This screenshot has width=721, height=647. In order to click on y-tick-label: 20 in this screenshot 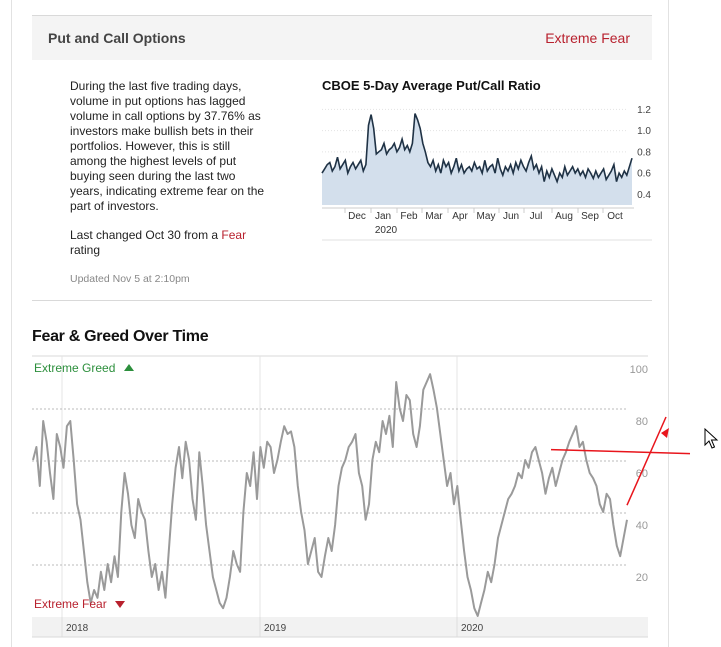, I will do `click(642, 578)`.